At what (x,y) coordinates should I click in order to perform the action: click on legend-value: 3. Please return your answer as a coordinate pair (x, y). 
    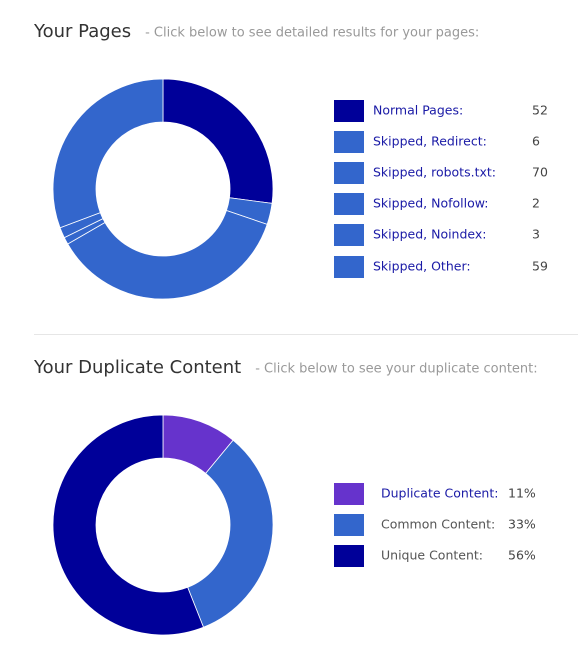
    Looking at the image, I should click on (536, 234).